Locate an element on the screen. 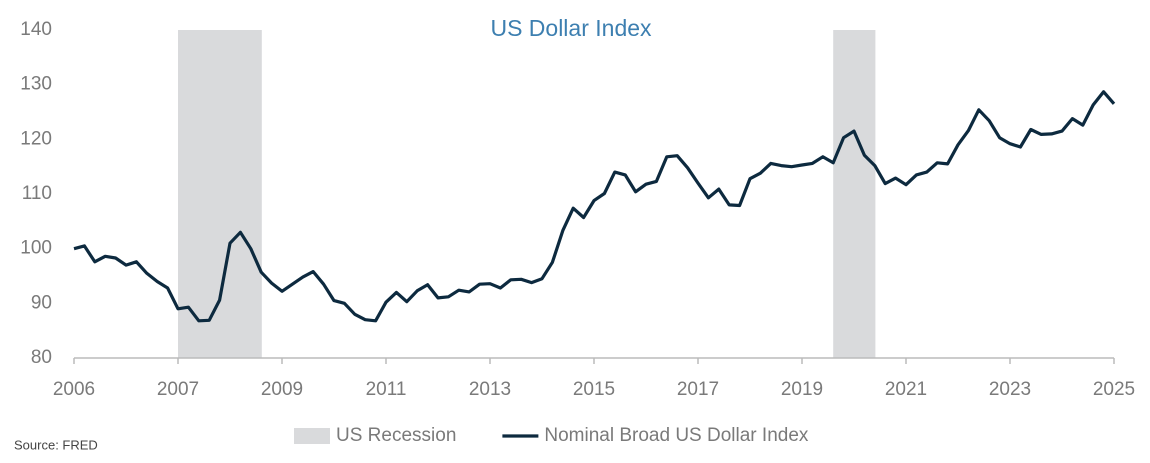  x-tick-label: 2017 is located at coordinates (698, 389).